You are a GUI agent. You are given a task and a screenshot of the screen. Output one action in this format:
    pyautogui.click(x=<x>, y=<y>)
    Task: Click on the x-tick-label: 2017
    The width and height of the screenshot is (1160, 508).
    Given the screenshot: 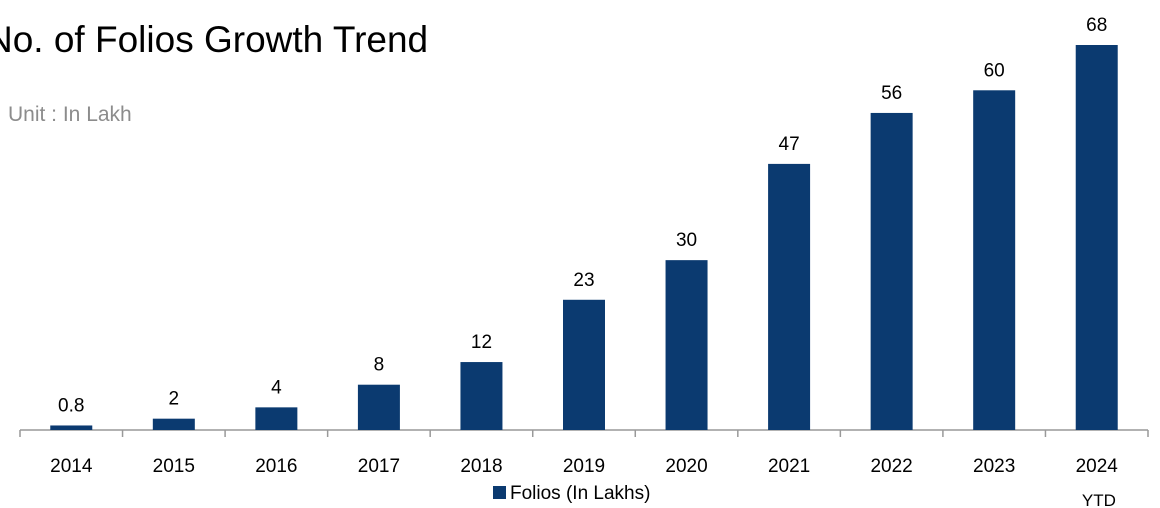 What is the action you would take?
    pyautogui.click(x=379, y=466)
    